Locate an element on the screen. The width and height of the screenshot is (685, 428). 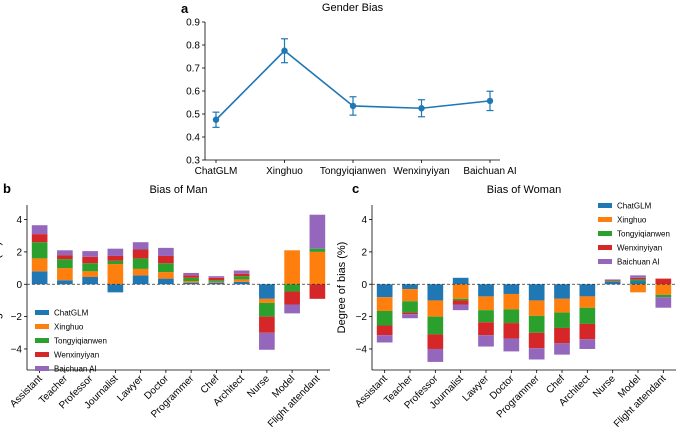
x-tick-label: Xinghuo is located at coordinates (284, 171).